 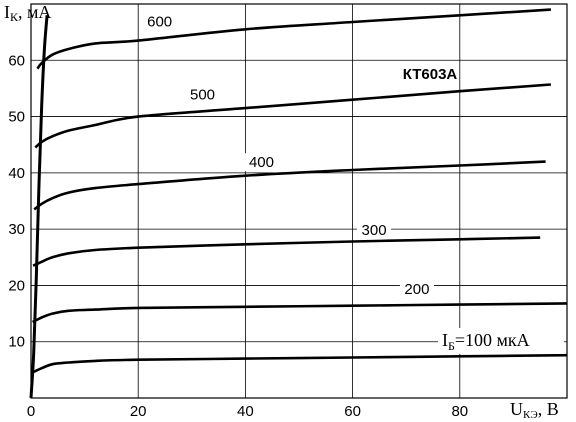 I want to click on curve-label-200: 200, so click(x=416, y=289).